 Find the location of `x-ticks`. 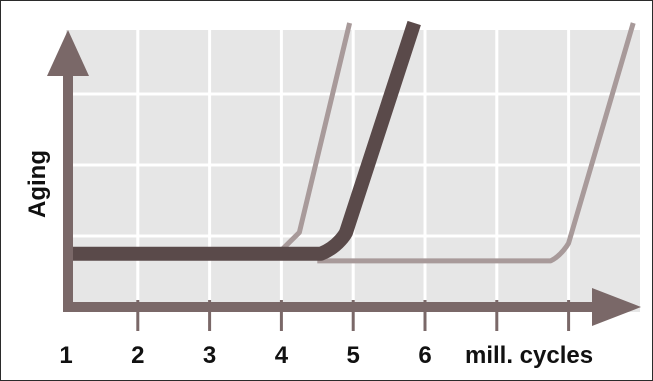

x-ticks is located at coordinates (353, 315).